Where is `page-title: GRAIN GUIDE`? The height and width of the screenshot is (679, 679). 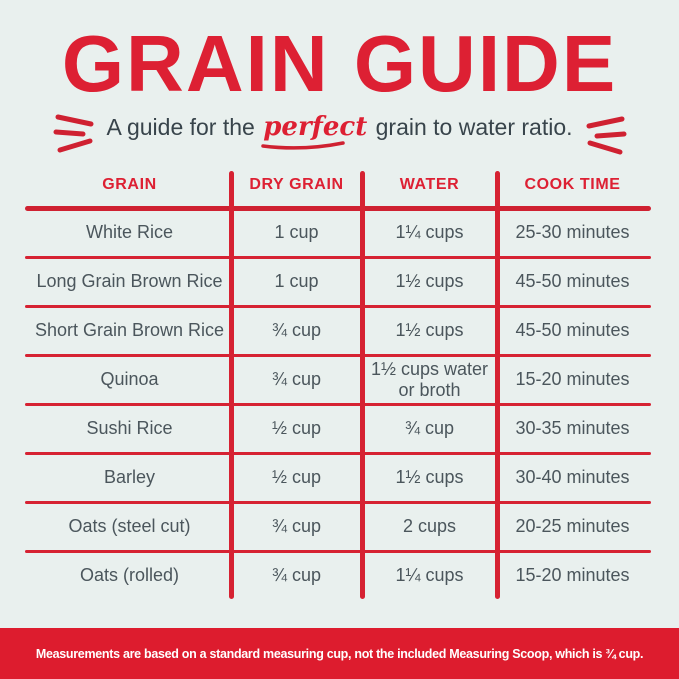 page-title: GRAIN GUIDE is located at coordinates (339, 63).